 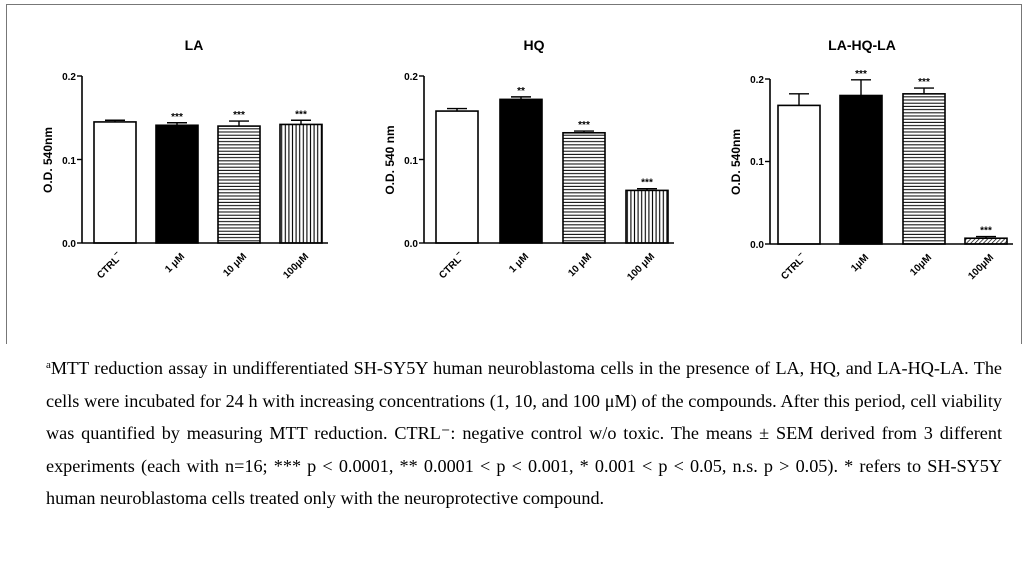 What do you see at coordinates (860, 263) in the screenshot?
I see `x-category-label: 1μM` at bounding box center [860, 263].